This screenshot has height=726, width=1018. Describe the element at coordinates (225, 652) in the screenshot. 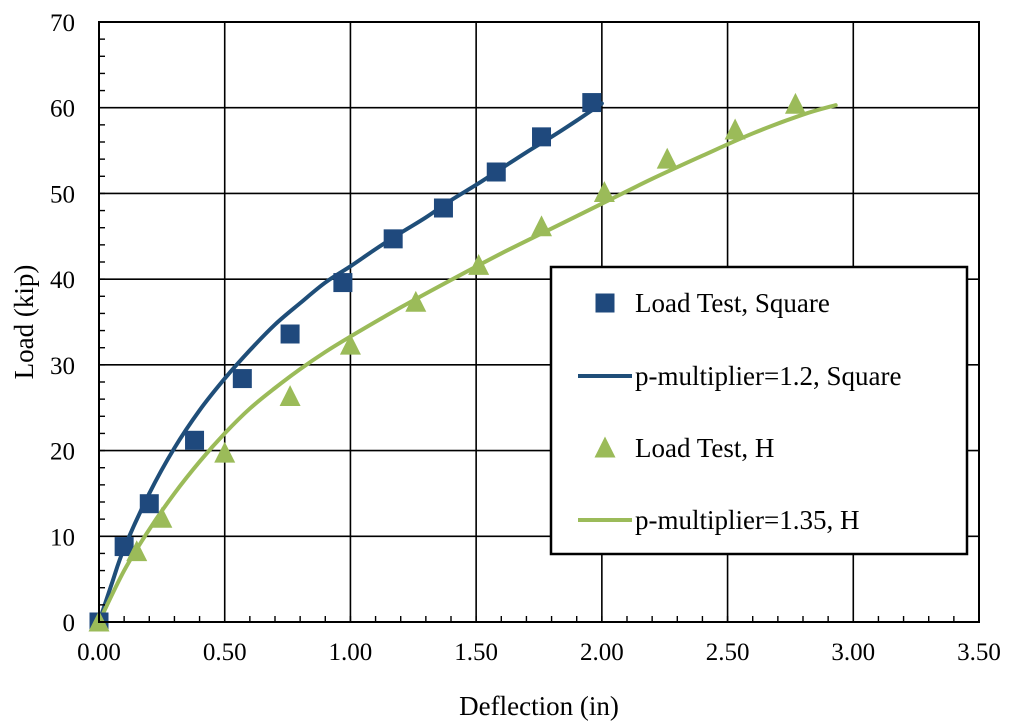

I see `x-tick-label: 0.50` at that location.